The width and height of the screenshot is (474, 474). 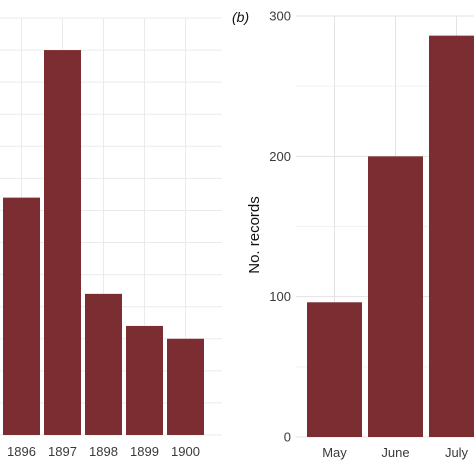 I want to click on panel-b-y-axis-title: No. records, so click(x=254, y=235).